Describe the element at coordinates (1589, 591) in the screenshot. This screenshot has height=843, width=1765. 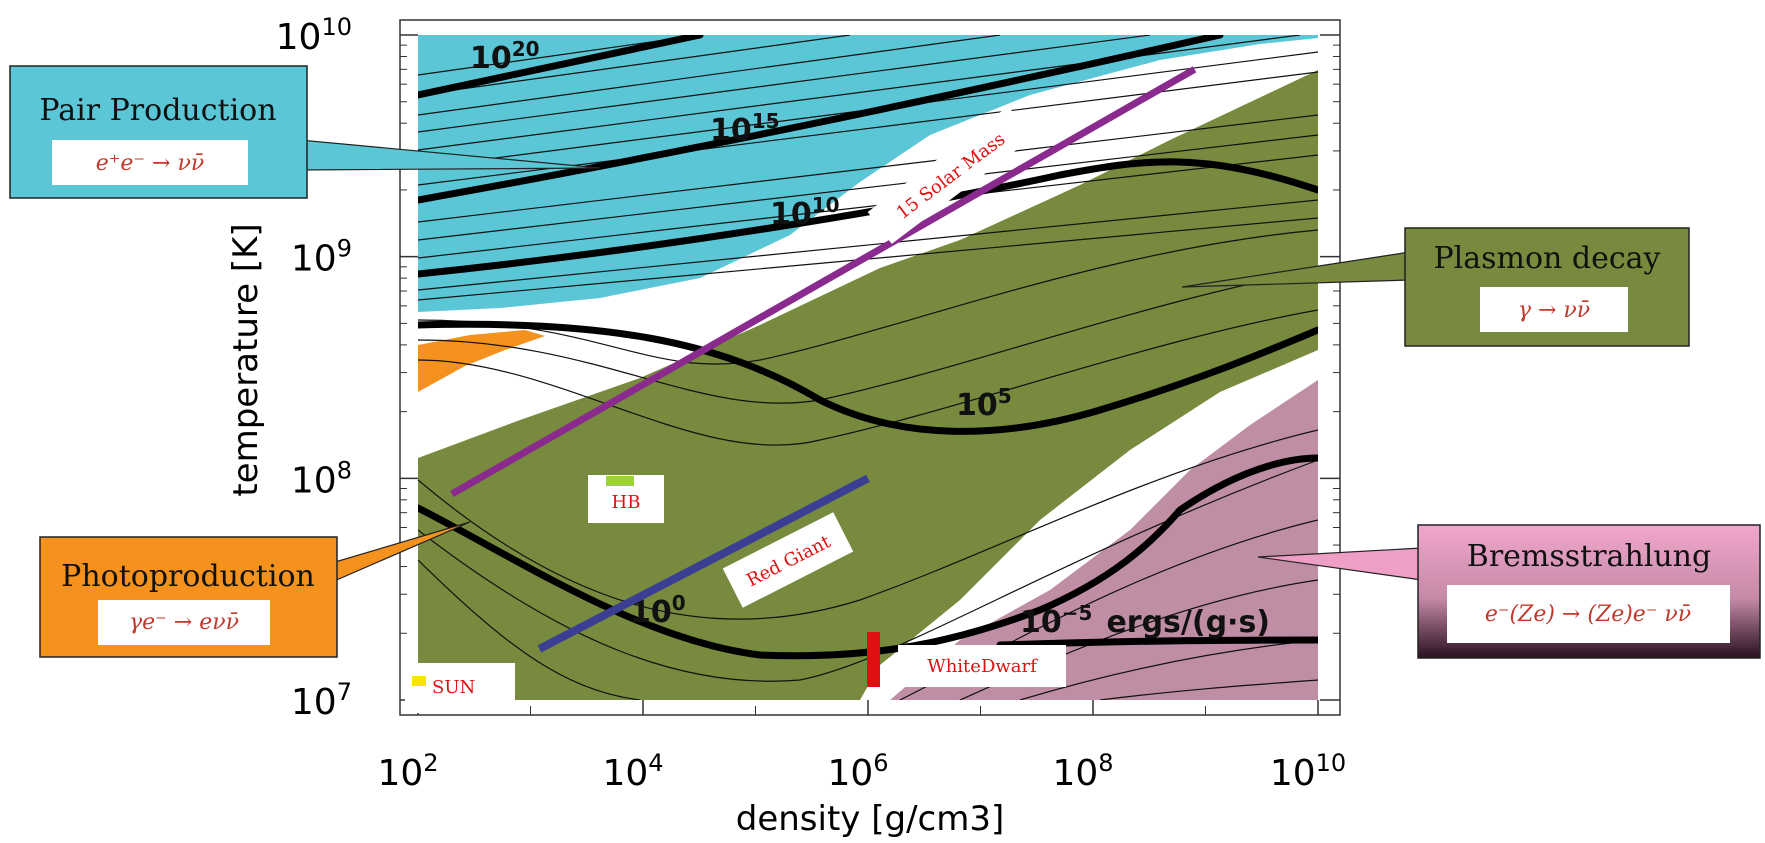
I see `callout-bremsstrahlung: Bremsstrahlung e⁻(Ze) → (Ze)e⁻ νν̄` at that location.